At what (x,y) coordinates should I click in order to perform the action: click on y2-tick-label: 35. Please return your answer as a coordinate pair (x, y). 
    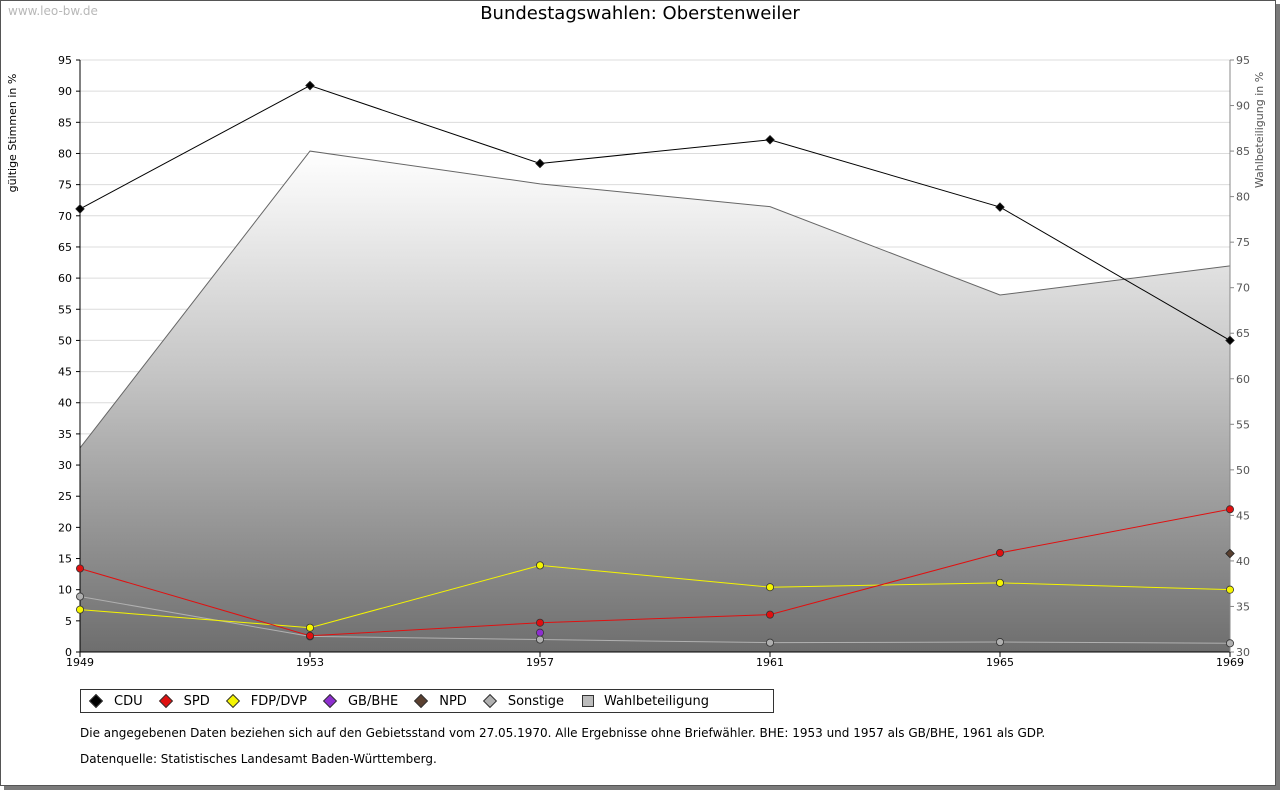
    Looking at the image, I should click on (1243, 606).